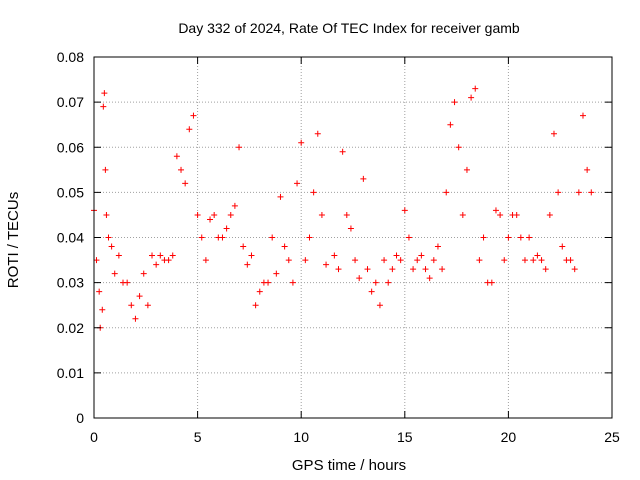 Image resolution: width=640 pixels, height=480 pixels. I want to click on x-tick-label: 25, so click(612, 437).